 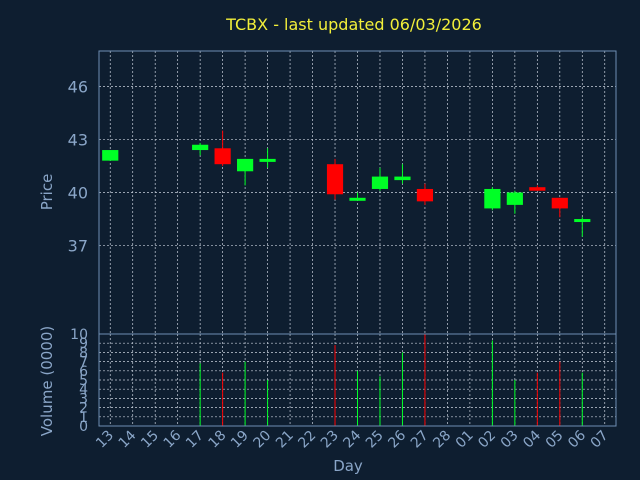 What do you see at coordinates (78, 246) in the screenshot?
I see `price-tick-label: 37` at bounding box center [78, 246].